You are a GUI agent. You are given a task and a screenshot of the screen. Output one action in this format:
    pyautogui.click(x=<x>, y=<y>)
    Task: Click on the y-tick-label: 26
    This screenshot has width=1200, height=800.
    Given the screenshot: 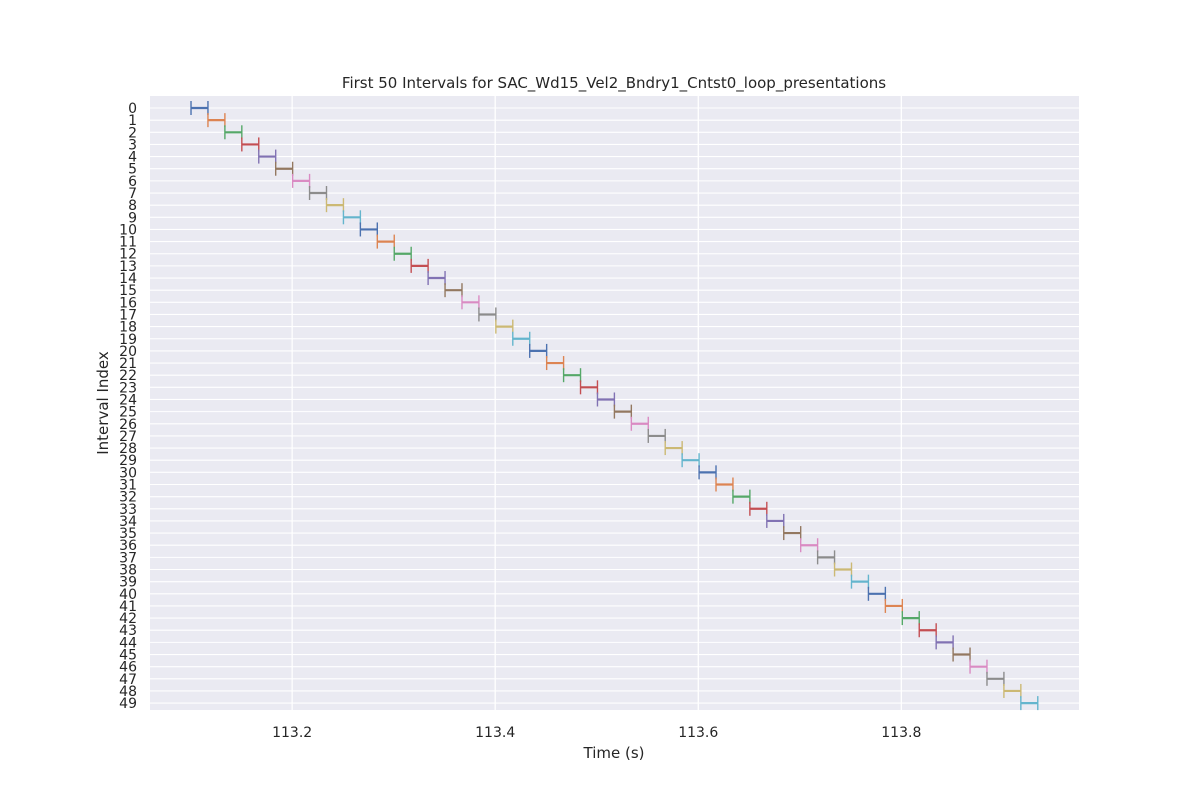 What is the action you would take?
    pyautogui.click(x=128, y=425)
    